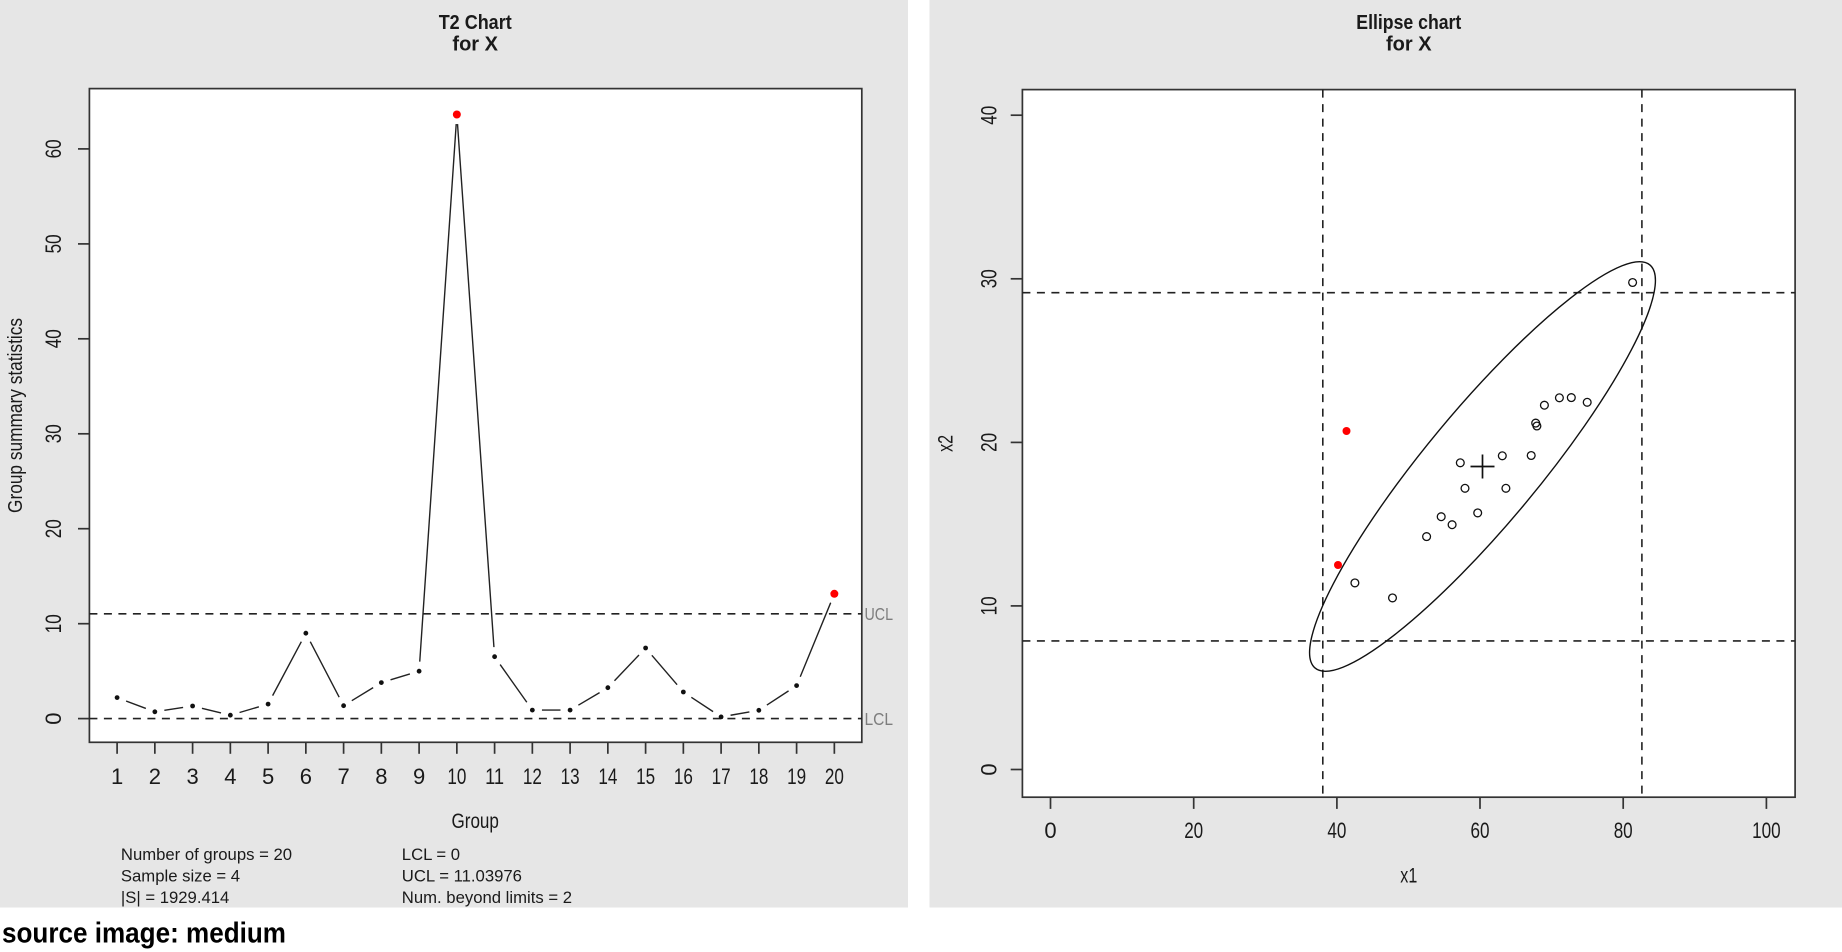  What do you see at coordinates (570, 776) in the screenshot?
I see `svg-text: 13` at bounding box center [570, 776].